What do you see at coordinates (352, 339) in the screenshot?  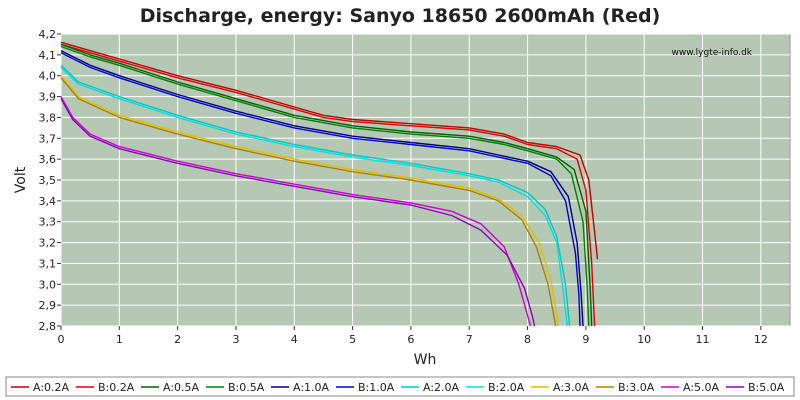 I see `x-tick-label: 5` at bounding box center [352, 339].